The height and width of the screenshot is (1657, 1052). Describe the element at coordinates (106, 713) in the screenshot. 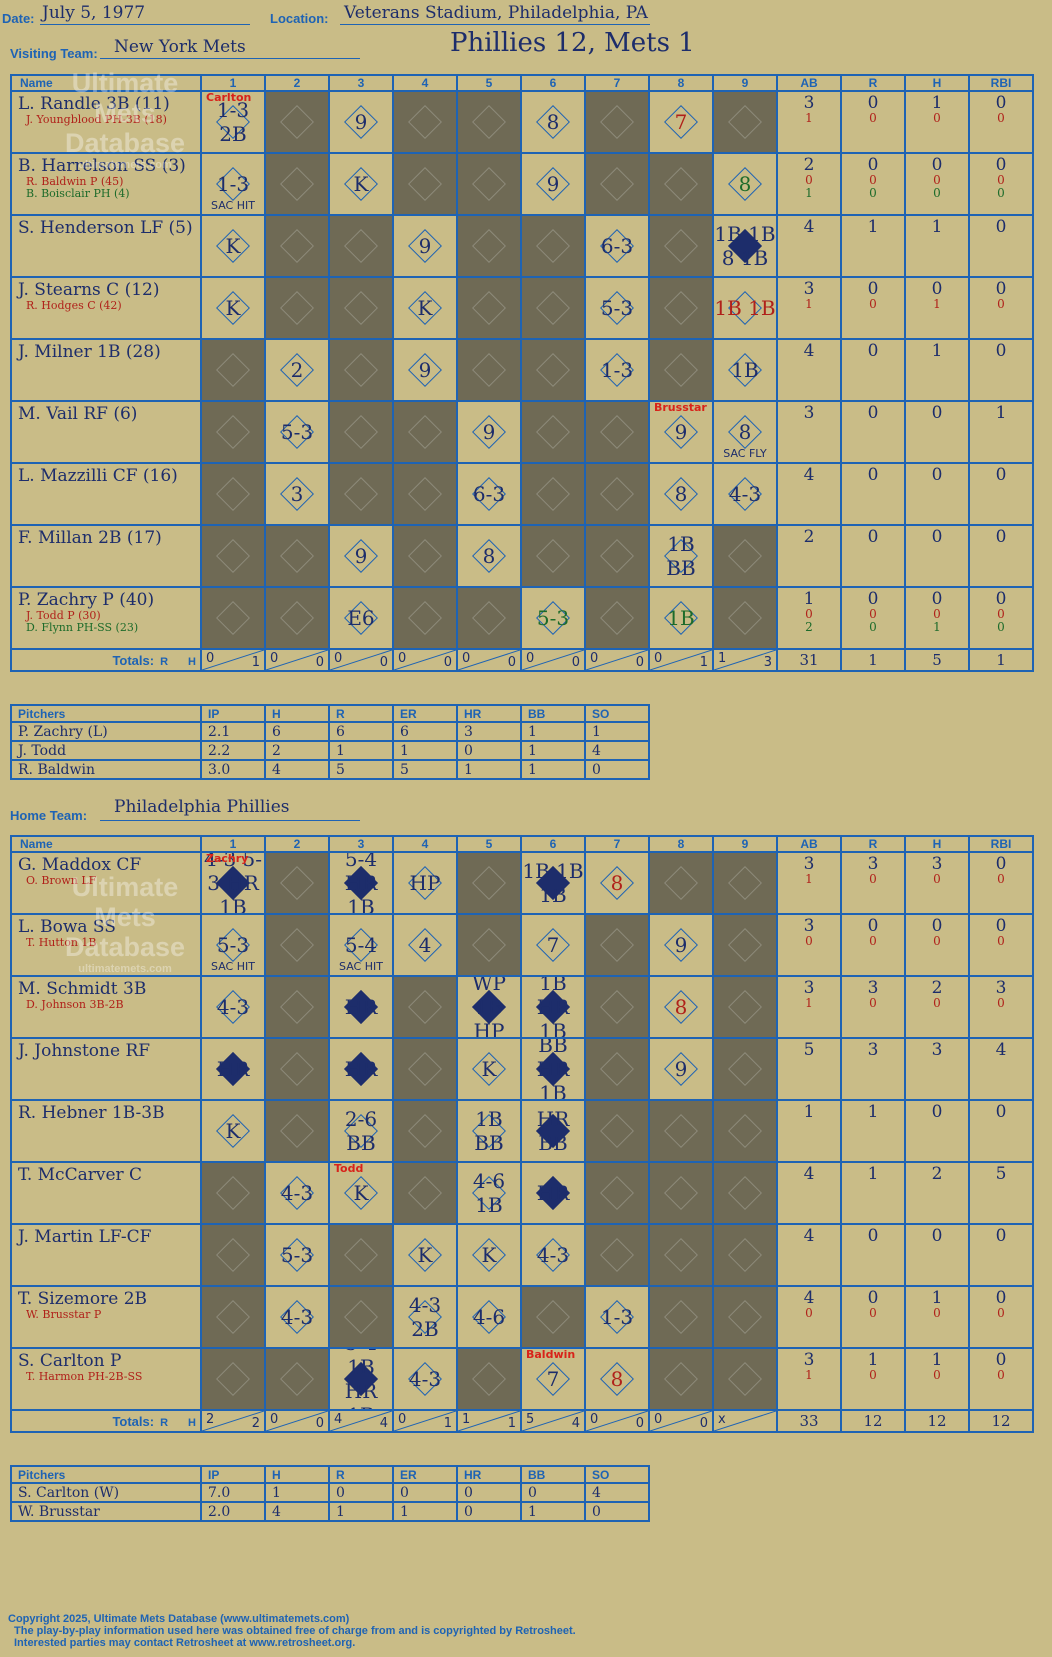

I see `pitching-header: Pitchers` at that location.